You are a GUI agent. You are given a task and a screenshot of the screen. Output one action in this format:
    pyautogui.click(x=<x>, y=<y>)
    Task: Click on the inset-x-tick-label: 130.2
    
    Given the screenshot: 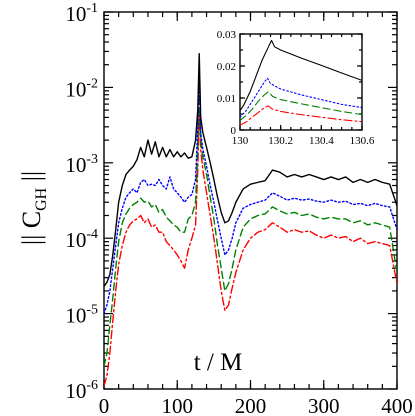 What is the action you would take?
    pyautogui.click(x=280, y=141)
    